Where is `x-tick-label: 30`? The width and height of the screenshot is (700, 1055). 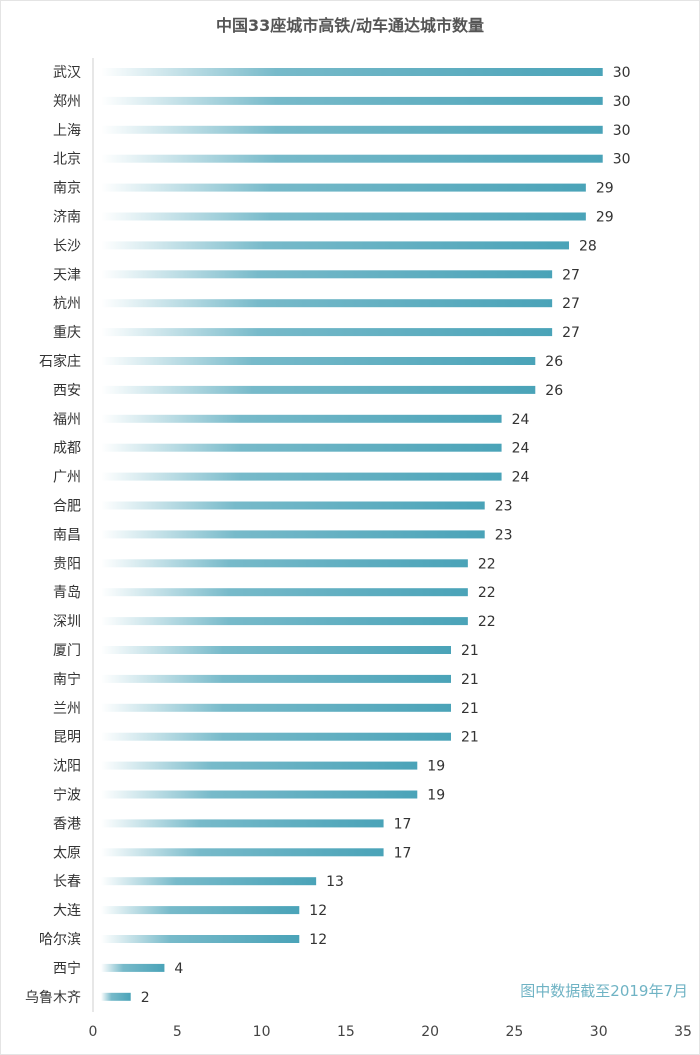
x-tick-label: 30 is located at coordinates (599, 1032).